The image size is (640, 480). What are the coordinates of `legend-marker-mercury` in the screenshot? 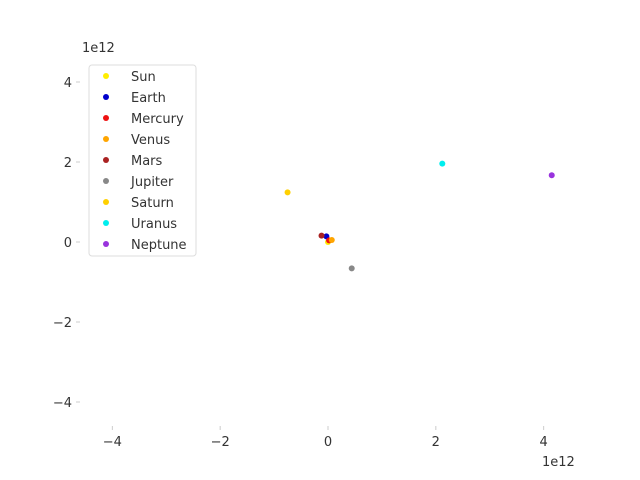 It's located at (106, 118).